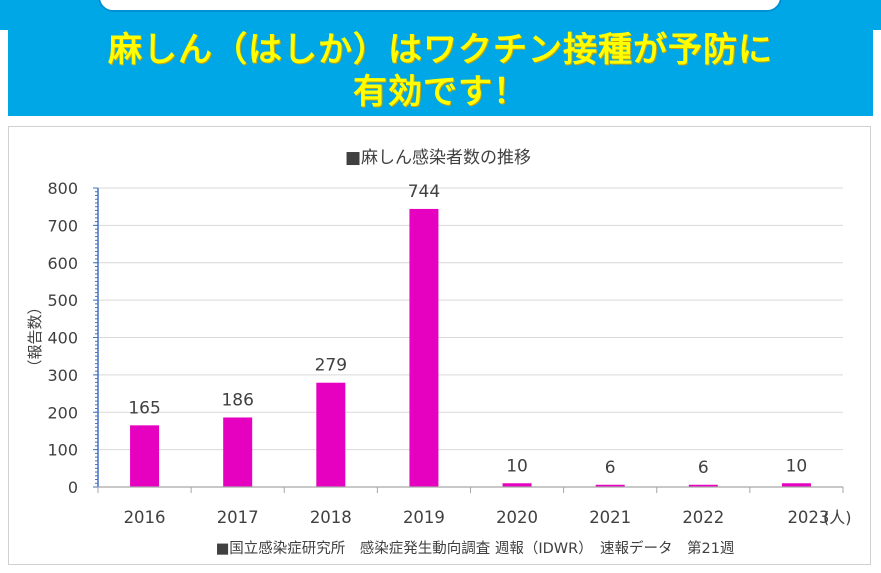 The height and width of the screenshot is (573, 881). What do you see at coordinates (35, 336) in the screenshot?
I see `y-axis-label: （報告数）` at bounding box center [35, 336].